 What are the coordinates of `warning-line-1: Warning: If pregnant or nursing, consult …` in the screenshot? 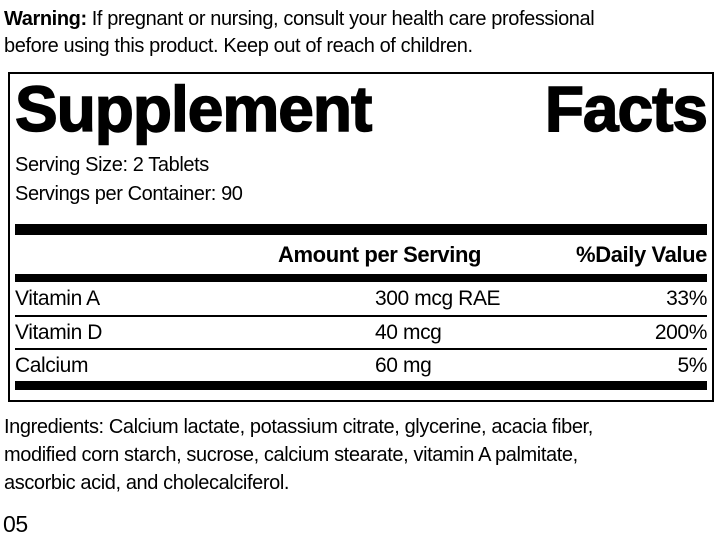 It's located at (360, 19).